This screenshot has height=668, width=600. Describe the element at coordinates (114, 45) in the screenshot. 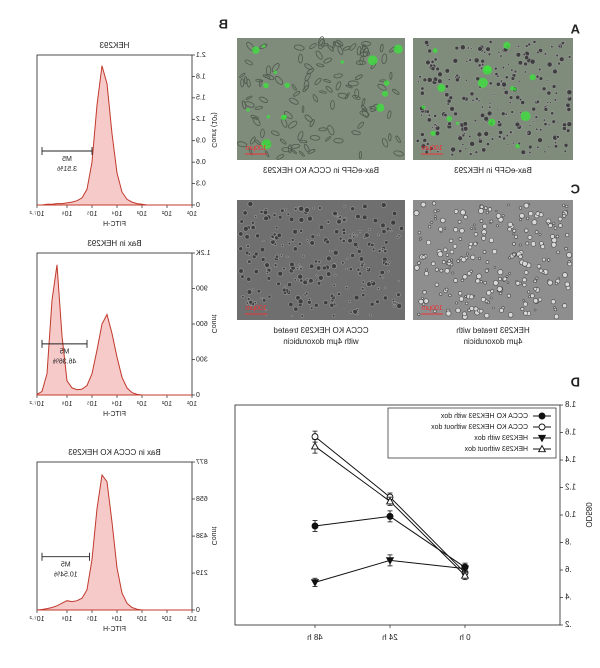

I see `chart-title: HEK293` at that location.